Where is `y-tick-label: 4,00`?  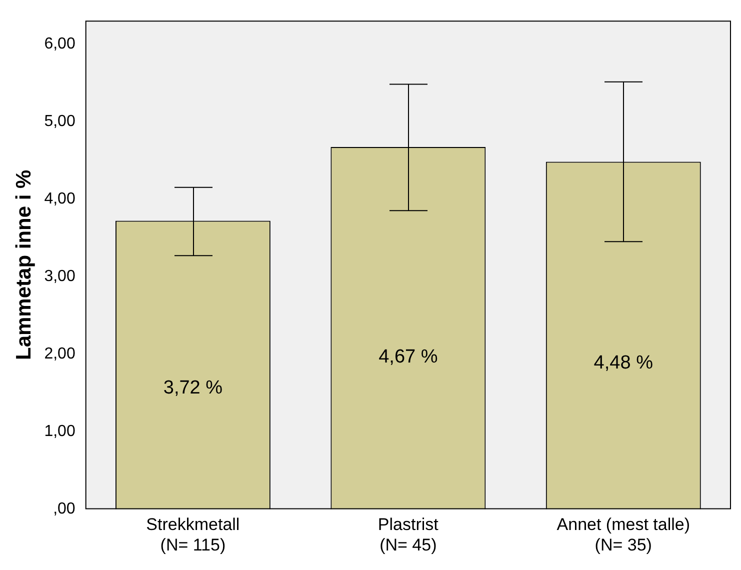
y-tick-label: 4,00 is located at coordinates (60, 199).